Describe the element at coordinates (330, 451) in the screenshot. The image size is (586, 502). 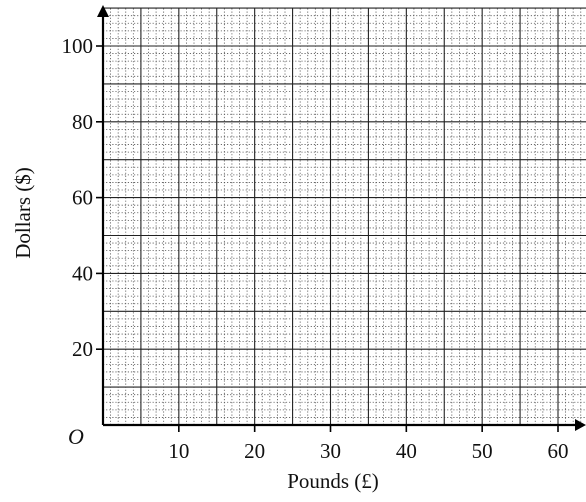
I see `x-tick-label: 30` at that location.